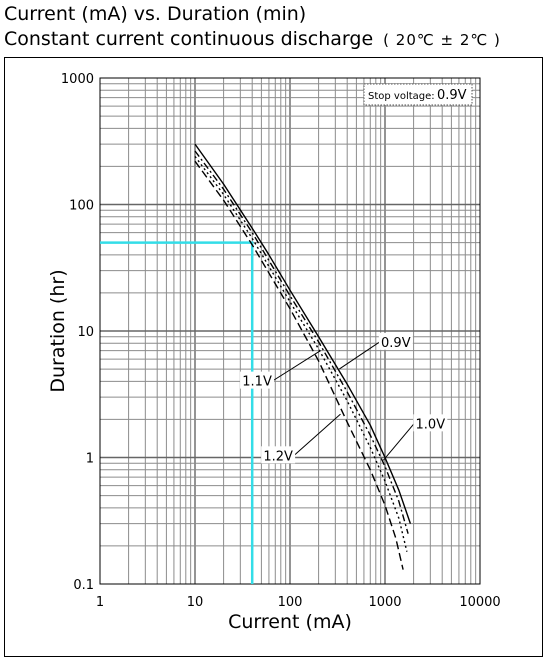  Describe the element at coordinates (90, 459) in the screenshot. I see `y-tick-label: 1` at that location.